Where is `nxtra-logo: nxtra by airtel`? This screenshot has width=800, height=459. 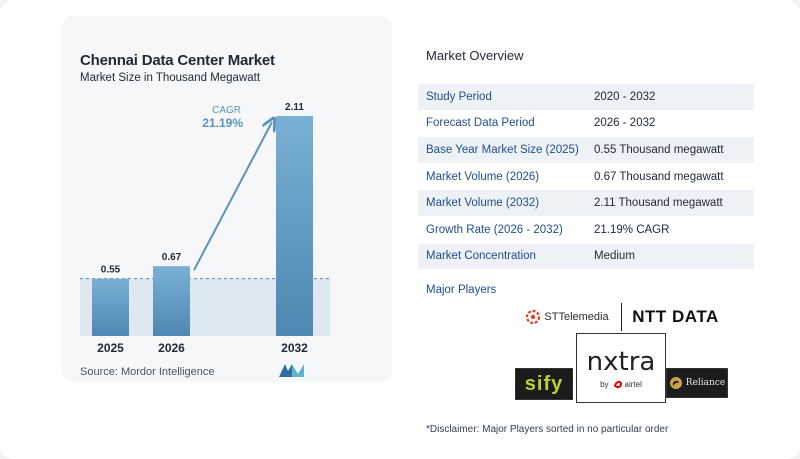
nxtra-logo: nxtra by airtel is located at coordinates (621, 368).